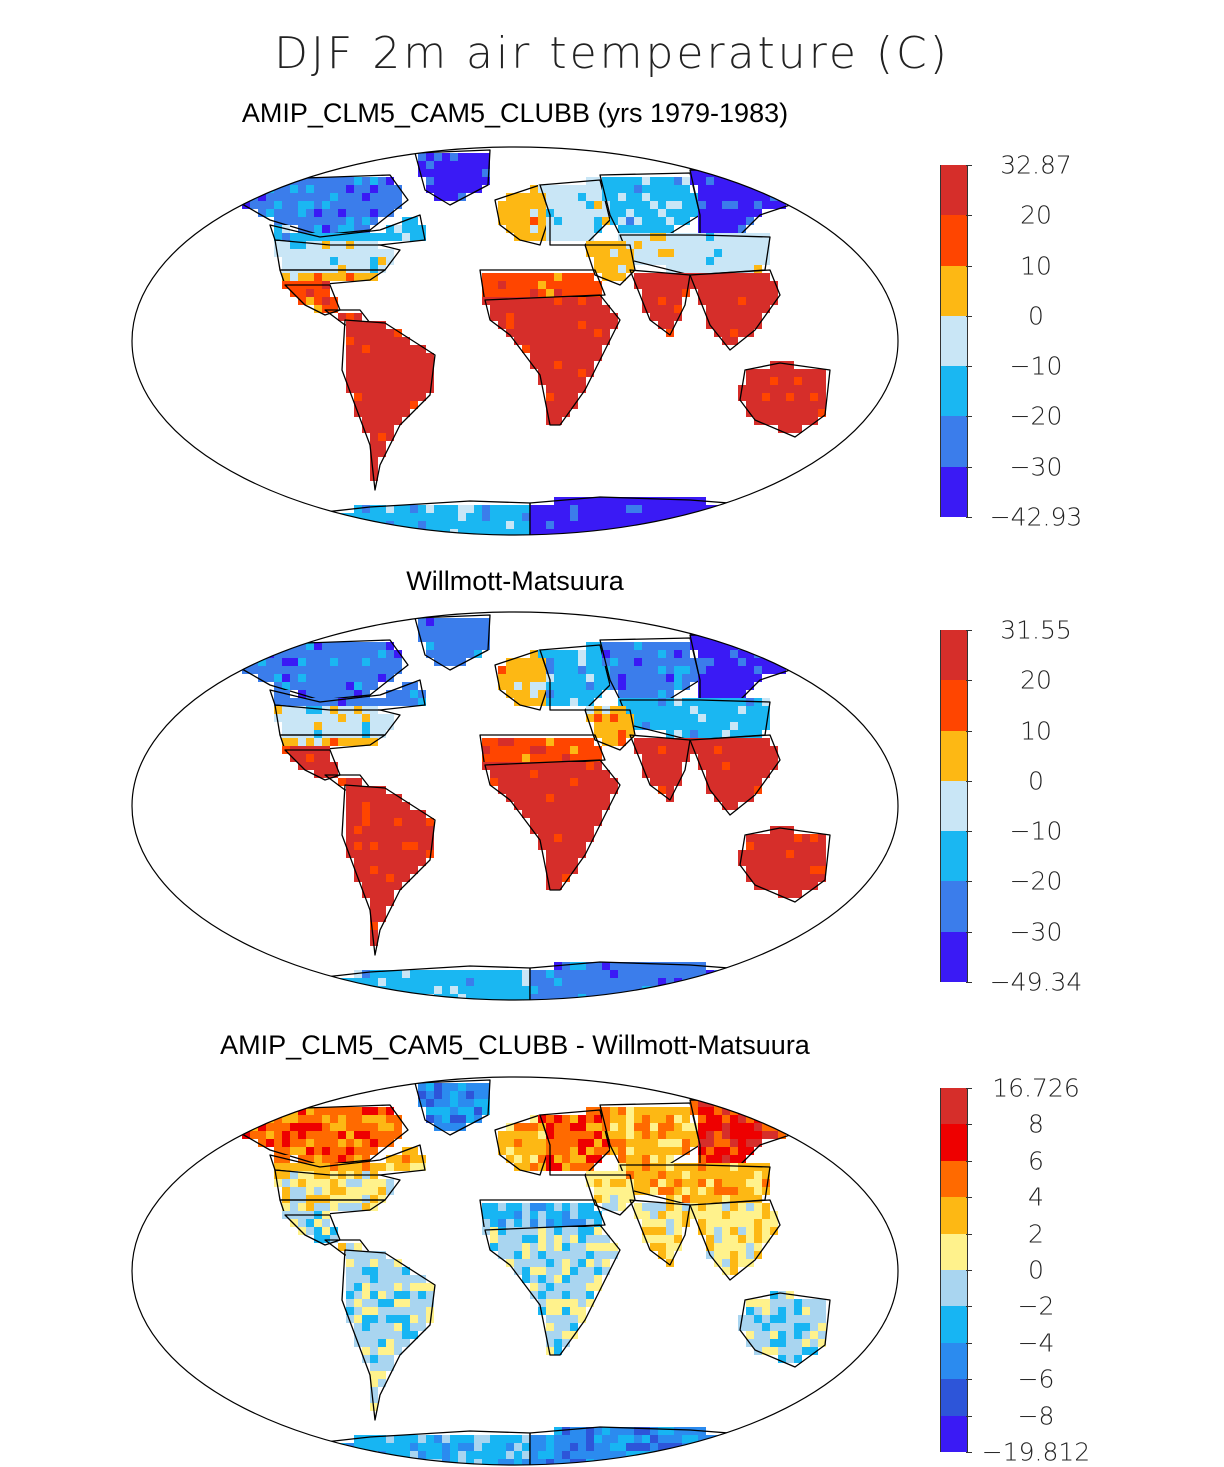 The height and width of the screenshot is (1467, 1224). Describe the element at coordinates (452, 177) in the screenshot. I see `coastline-greenland` at that location.